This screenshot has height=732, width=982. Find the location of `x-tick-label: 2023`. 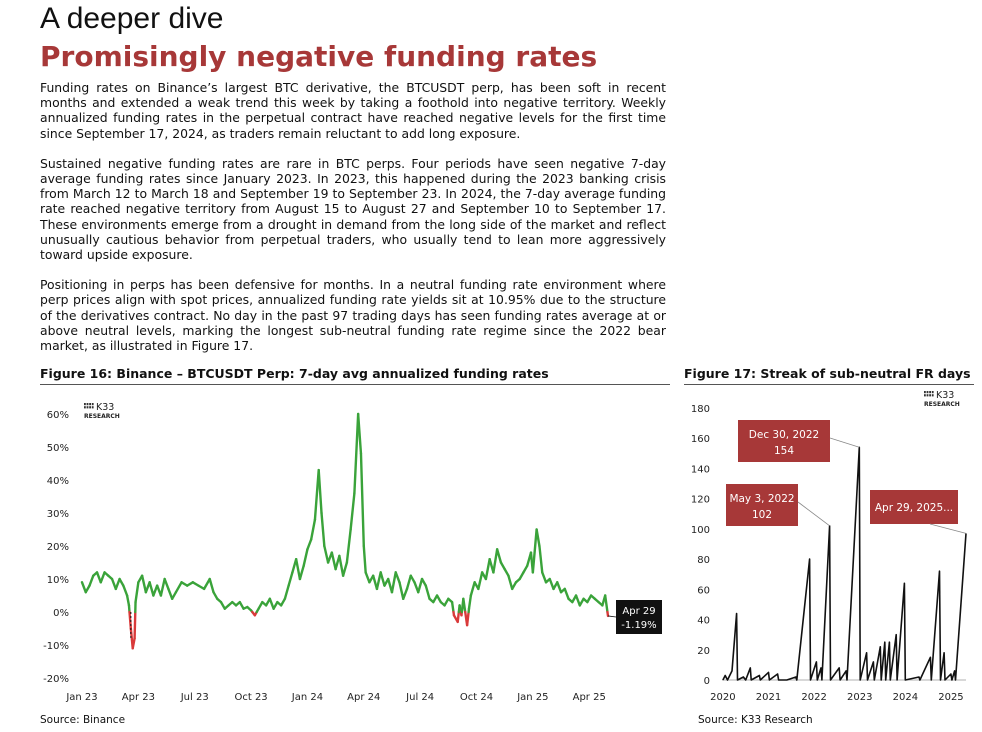

x-tick-label: 2023 is located at coordinates (859, 697).